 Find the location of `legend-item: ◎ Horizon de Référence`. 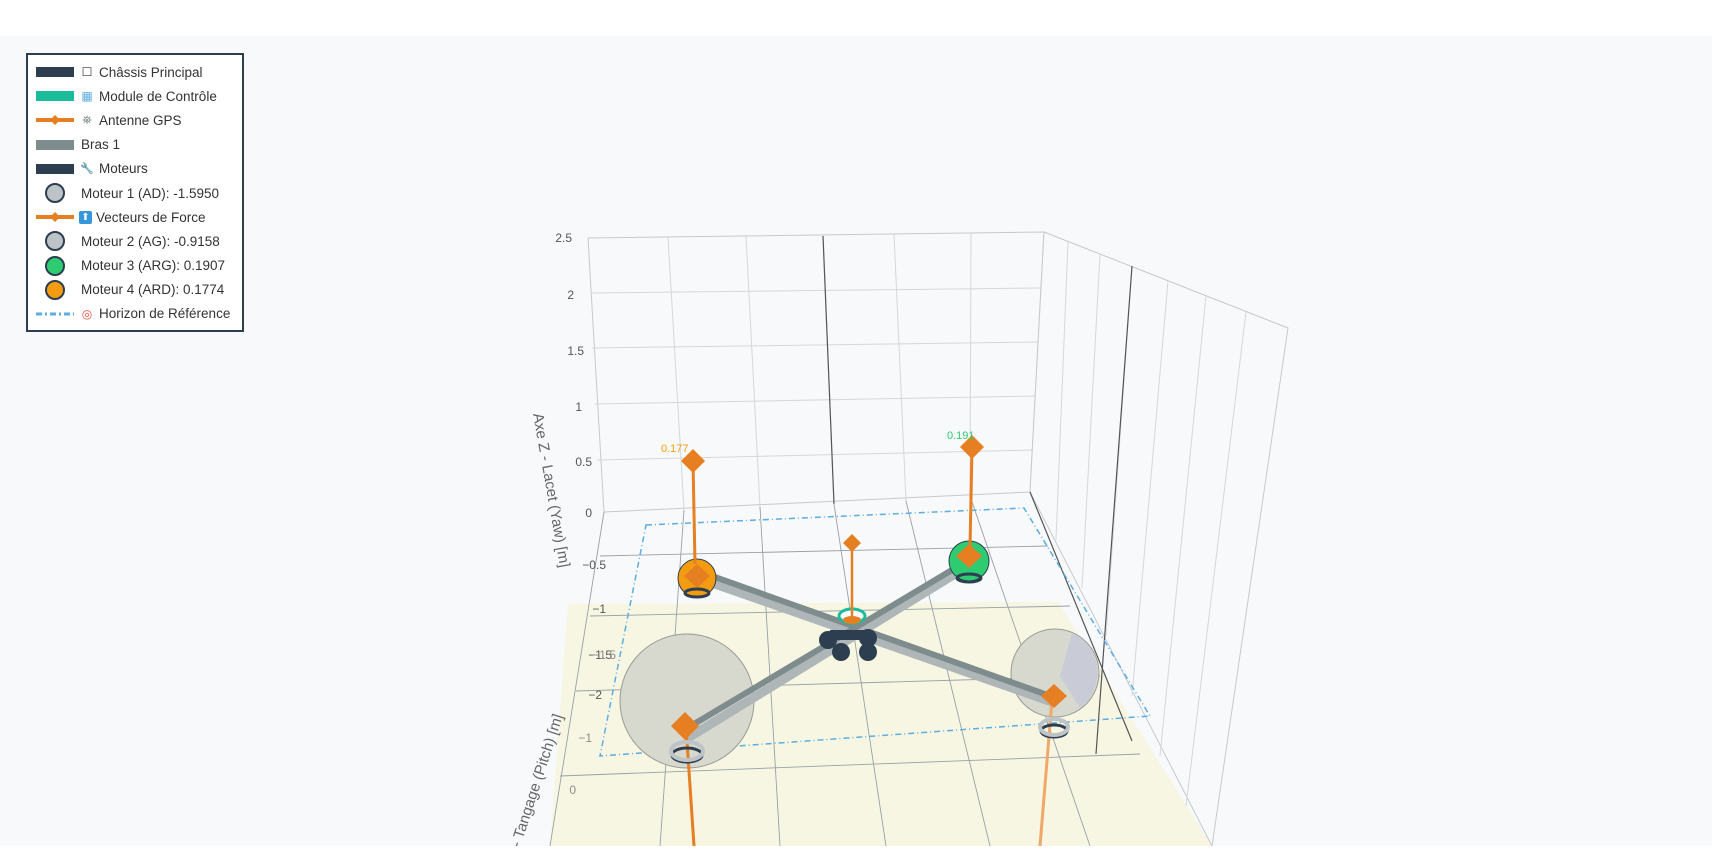

legend-item: ◎ Horizon de Référence is located at coordinates (135, 314).